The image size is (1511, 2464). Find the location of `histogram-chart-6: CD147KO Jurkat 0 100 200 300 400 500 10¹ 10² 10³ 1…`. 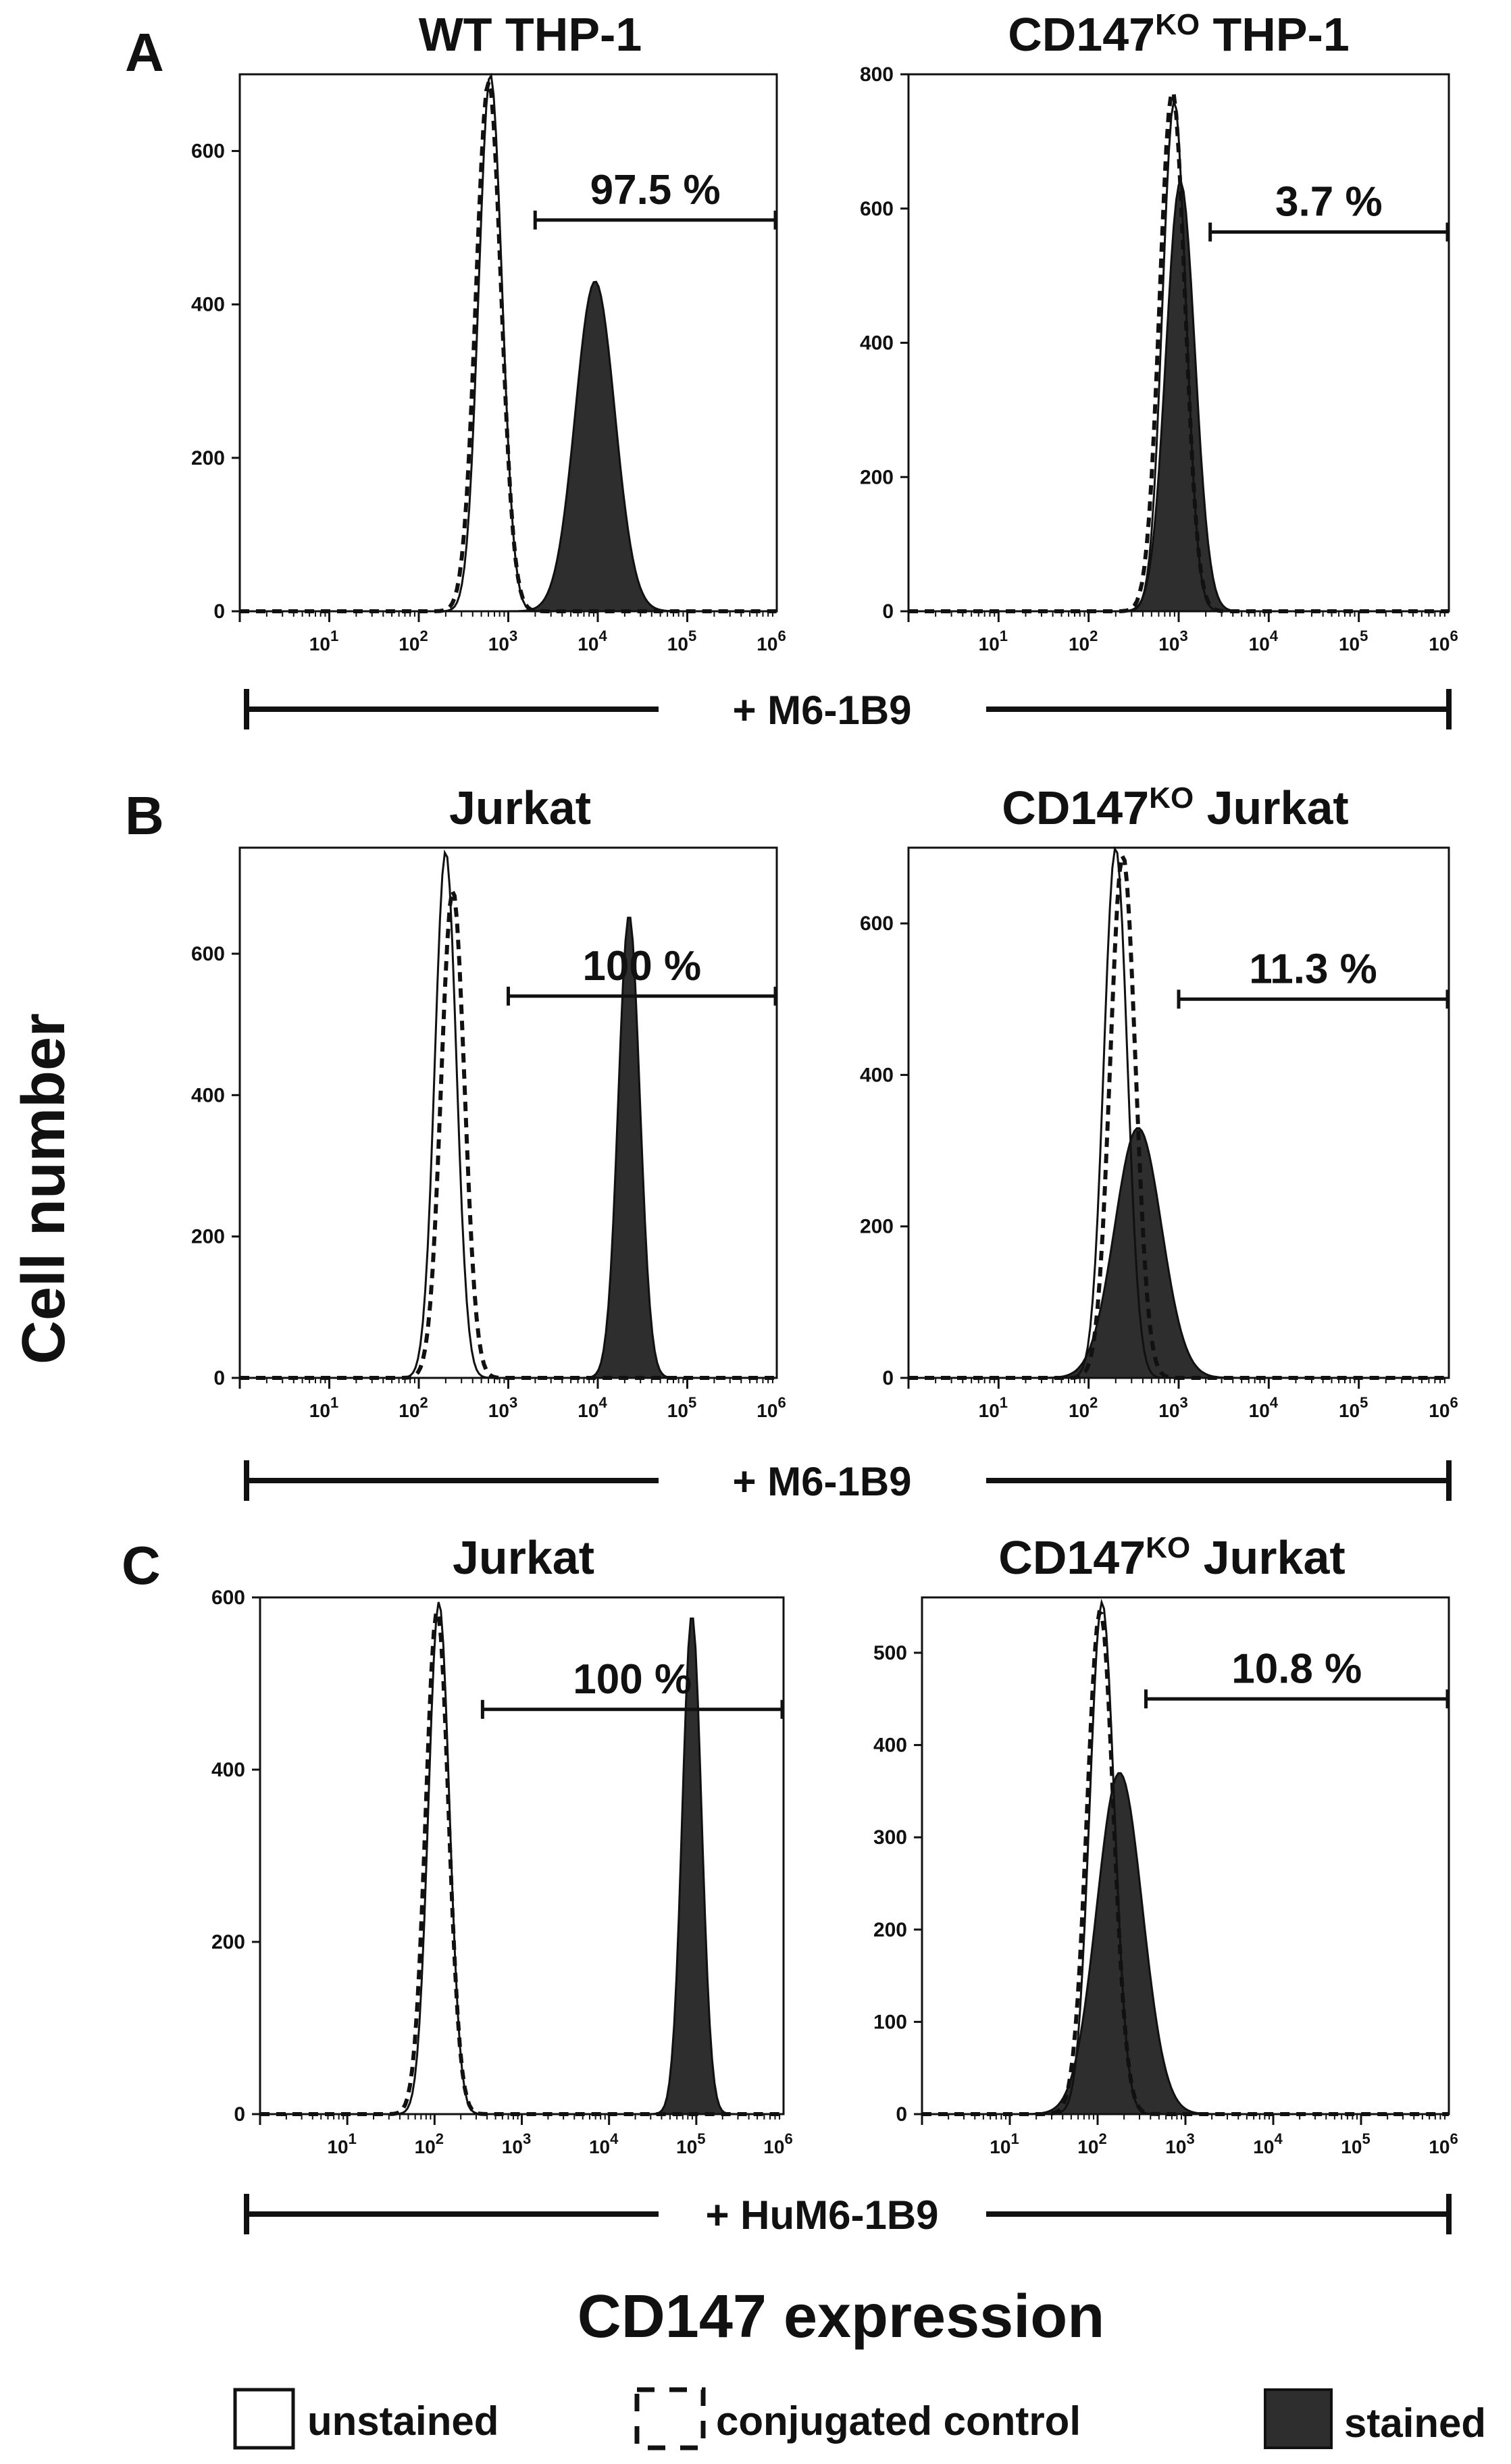

histogram-chart-6: CD147KO Jurkat 0 100 200 300 400 500 10¹ 10² 10³ 1… is located at coordinates (1165, 1844).